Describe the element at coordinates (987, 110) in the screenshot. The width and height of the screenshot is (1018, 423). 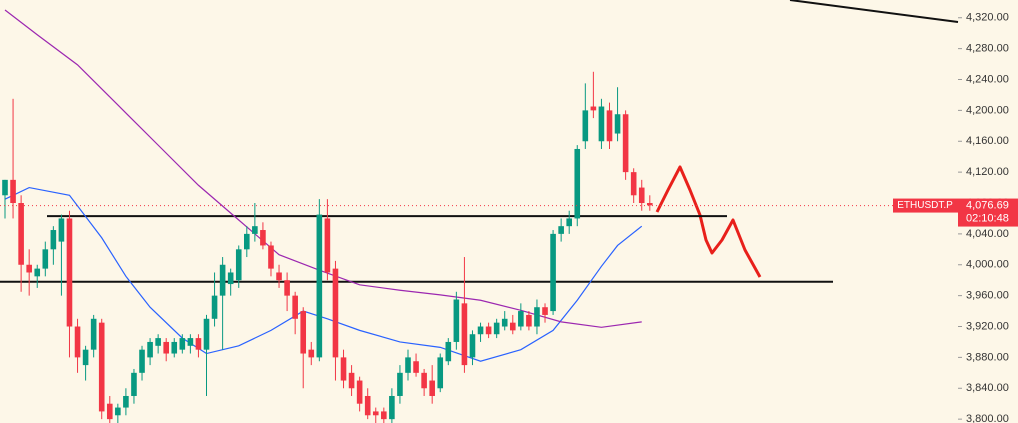
I see `y-tick-label: 4,200.00` at that location.